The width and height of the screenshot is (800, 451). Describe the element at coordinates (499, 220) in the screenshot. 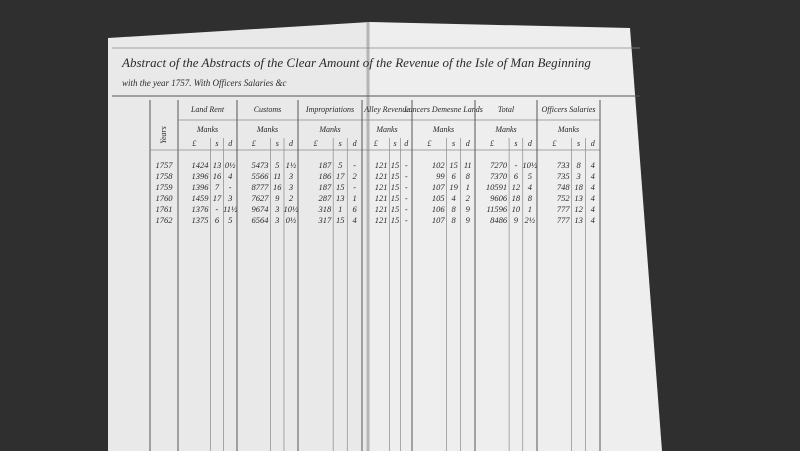

I see `cell: 8486` at that location.